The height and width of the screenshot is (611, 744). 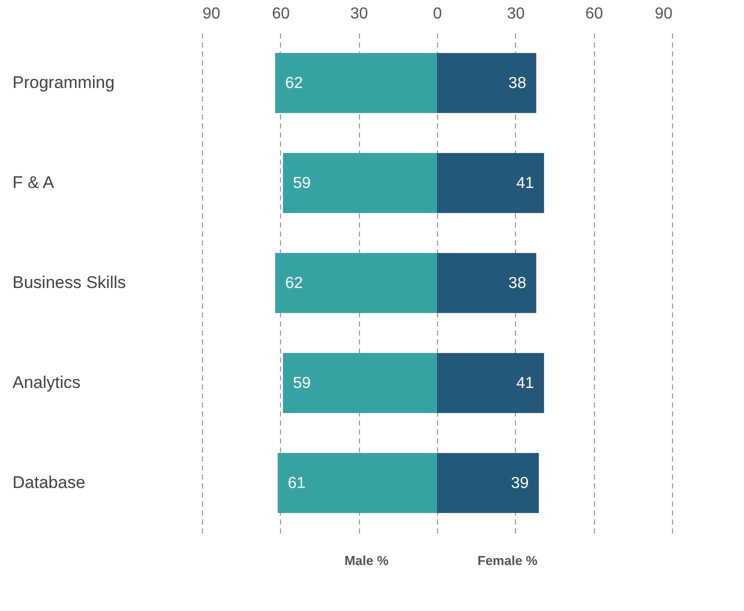 What do you see at coordinates (366, 560) in the screenshot?
I see `text: Male %` at bounding box center [366, 560].